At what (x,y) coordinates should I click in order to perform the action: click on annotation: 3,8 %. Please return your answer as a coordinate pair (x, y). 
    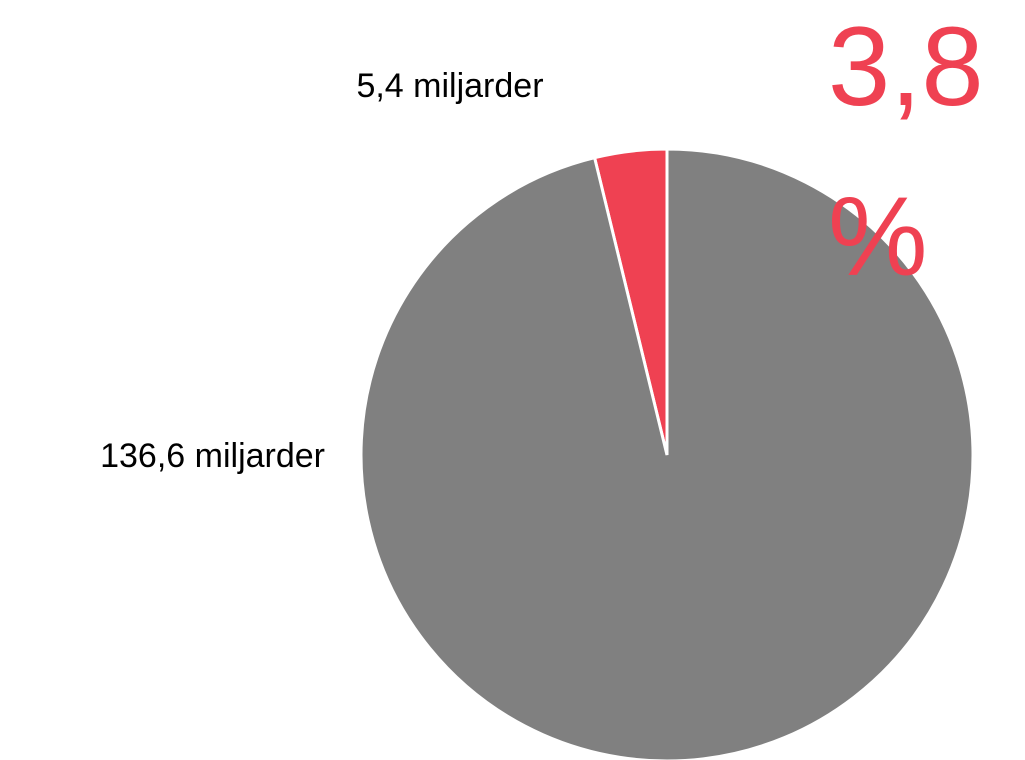
    Looking at the image, I should click on (906, 151).